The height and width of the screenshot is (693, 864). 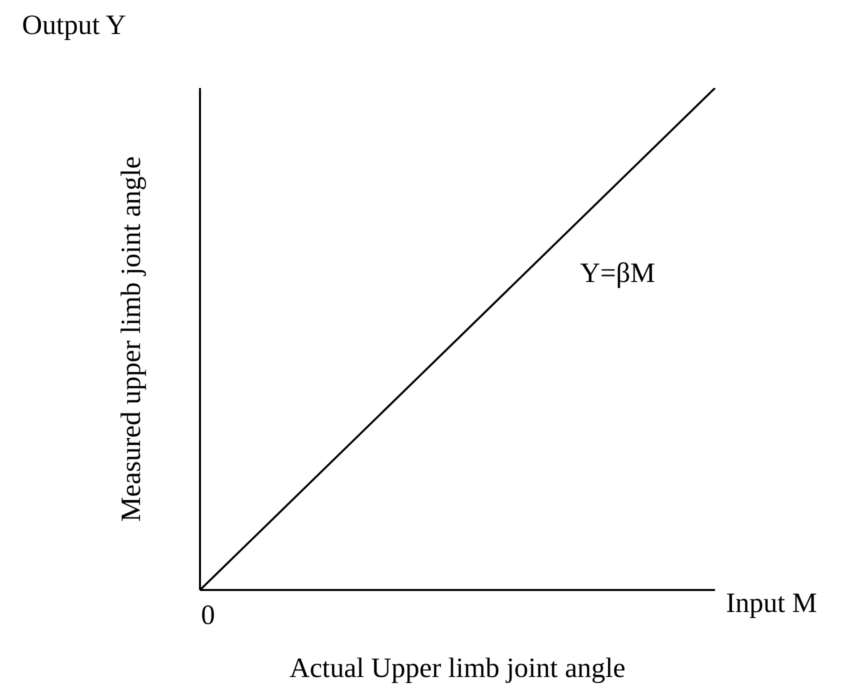 I want to click on annotation: Y=βM, so click(x=618, y=274).